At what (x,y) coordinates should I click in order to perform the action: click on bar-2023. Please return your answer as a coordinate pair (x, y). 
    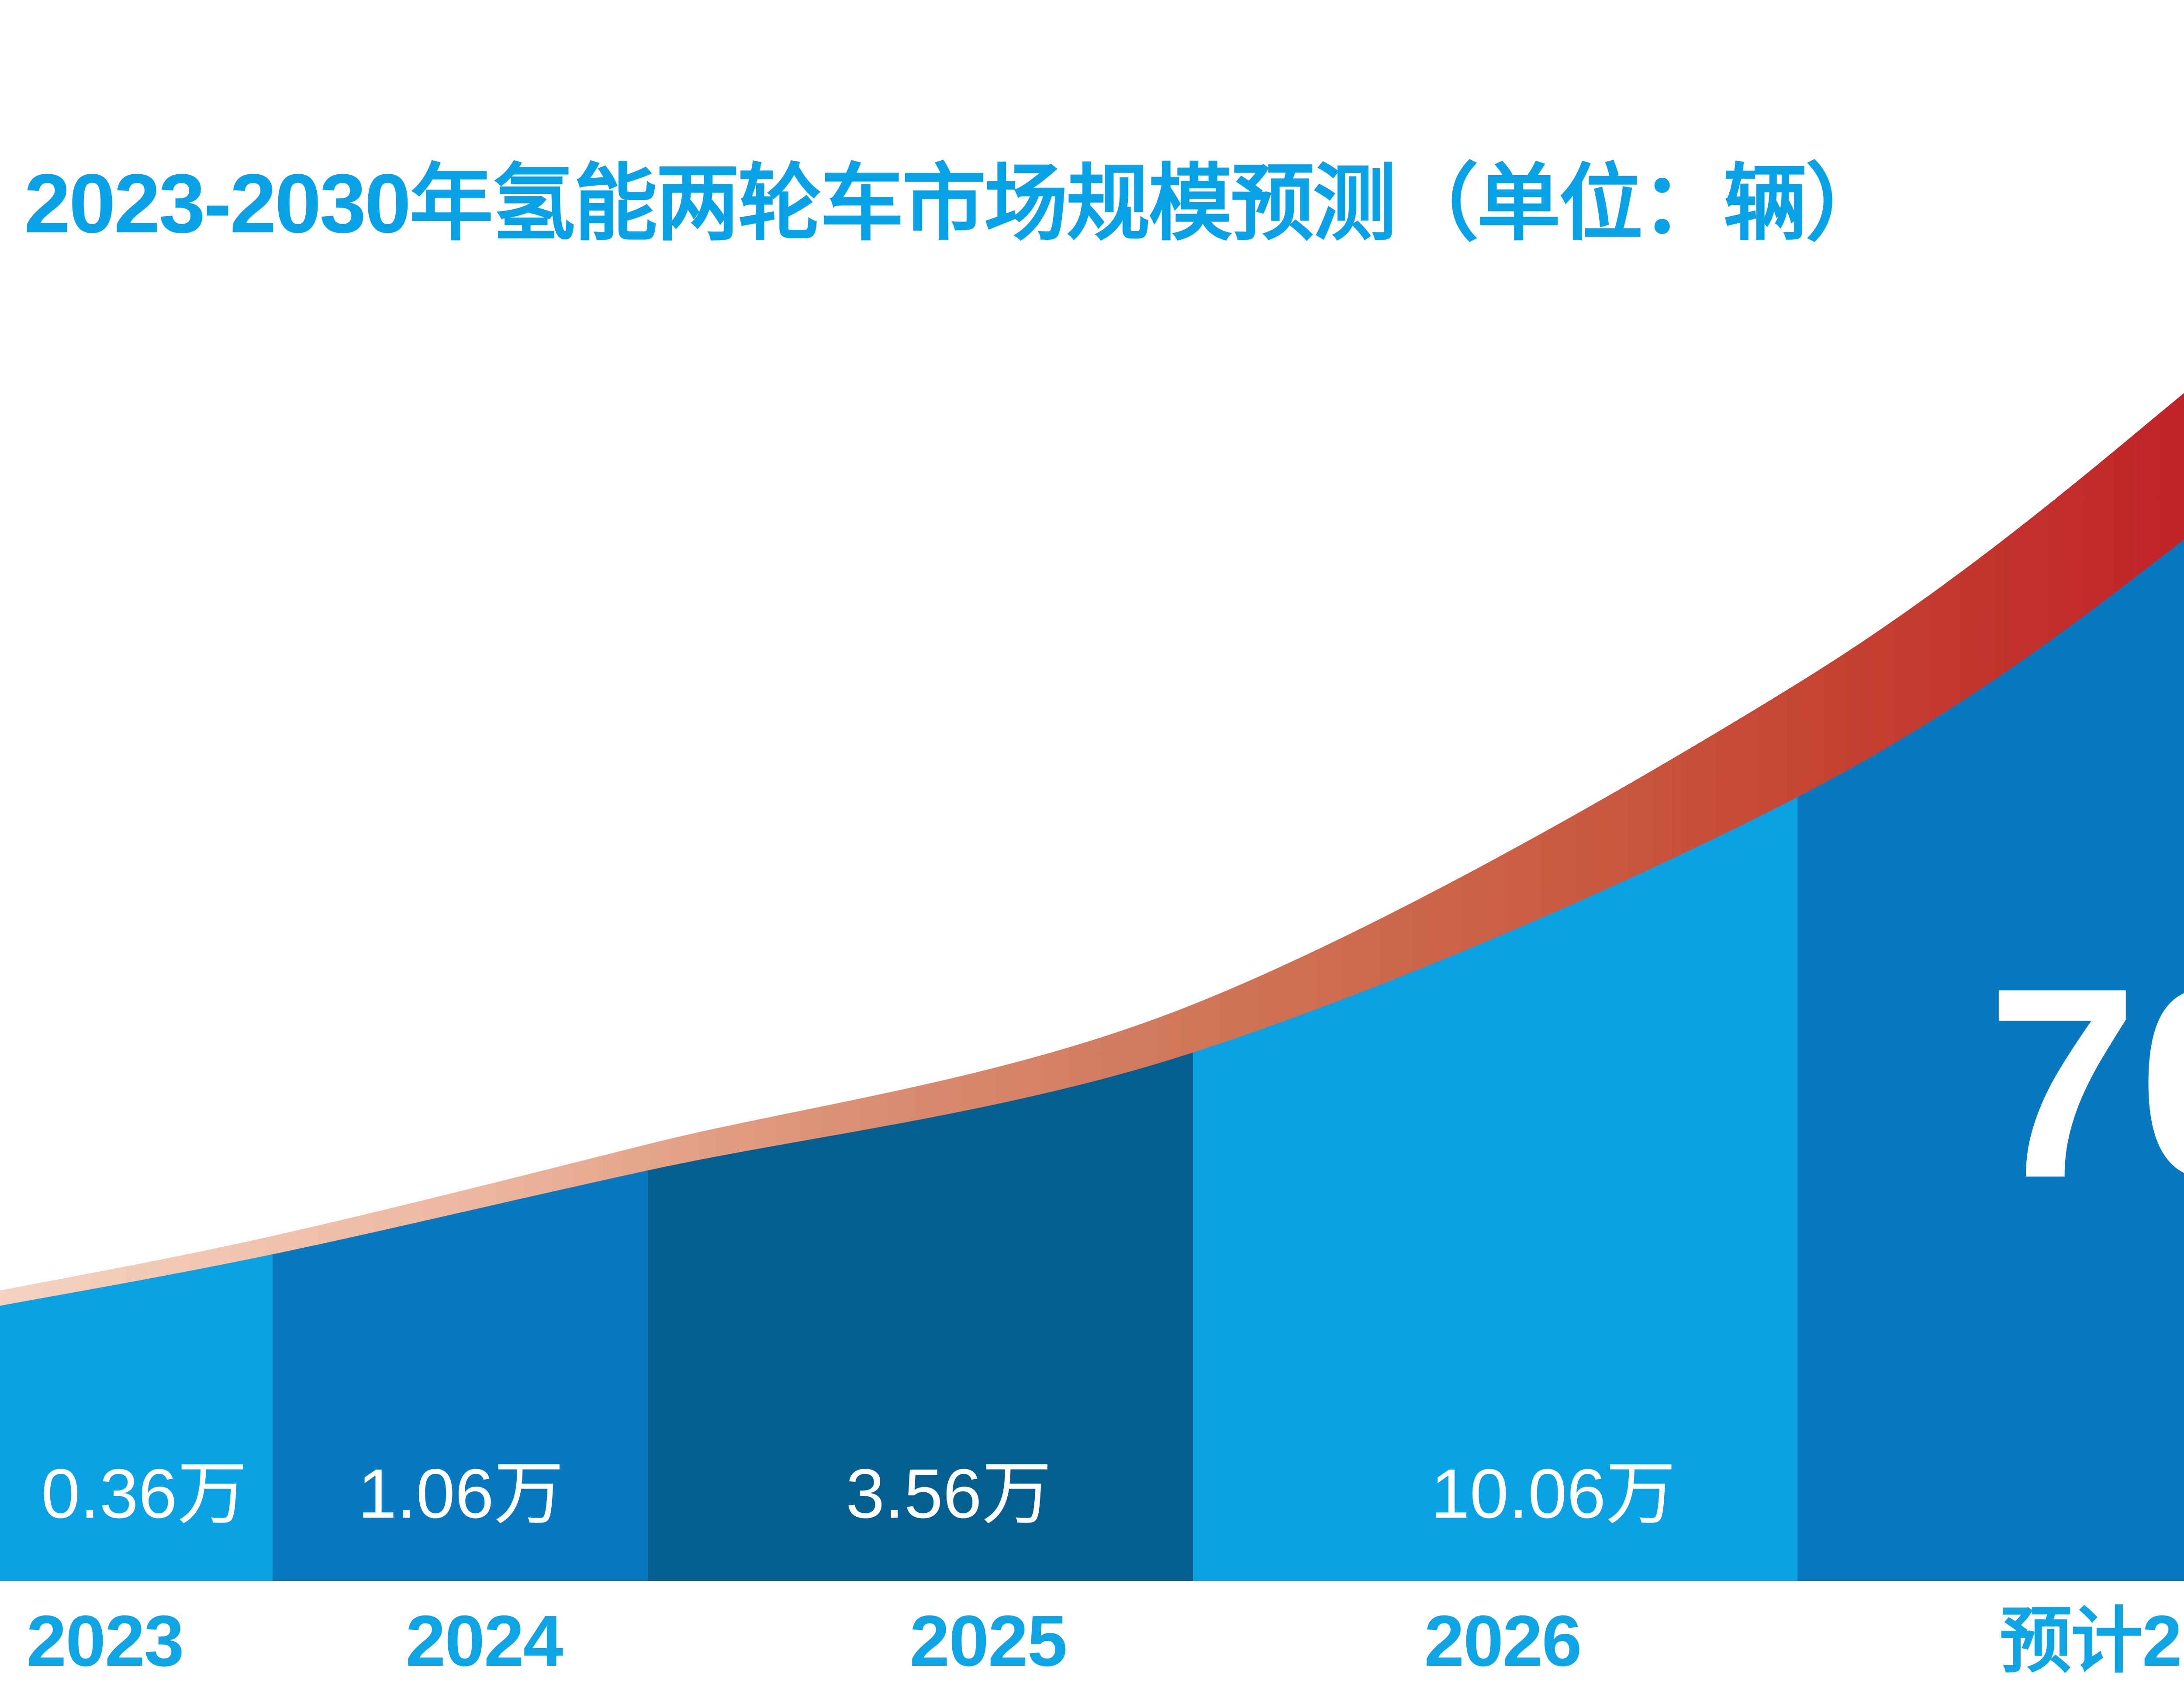
    Looking at the image, I should click on (136, 1416).